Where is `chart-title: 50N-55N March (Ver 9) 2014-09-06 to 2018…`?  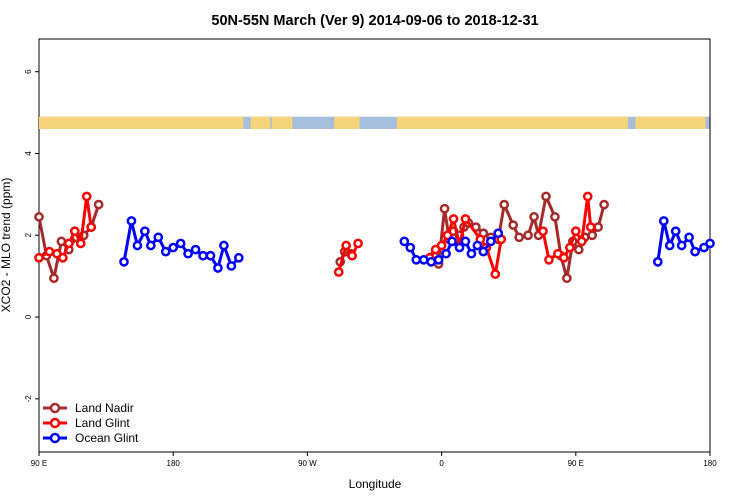 chart-title: 50N-55N March (Ver 9) 2014-09-06 to 2018… is located at coordinates (374, 21).